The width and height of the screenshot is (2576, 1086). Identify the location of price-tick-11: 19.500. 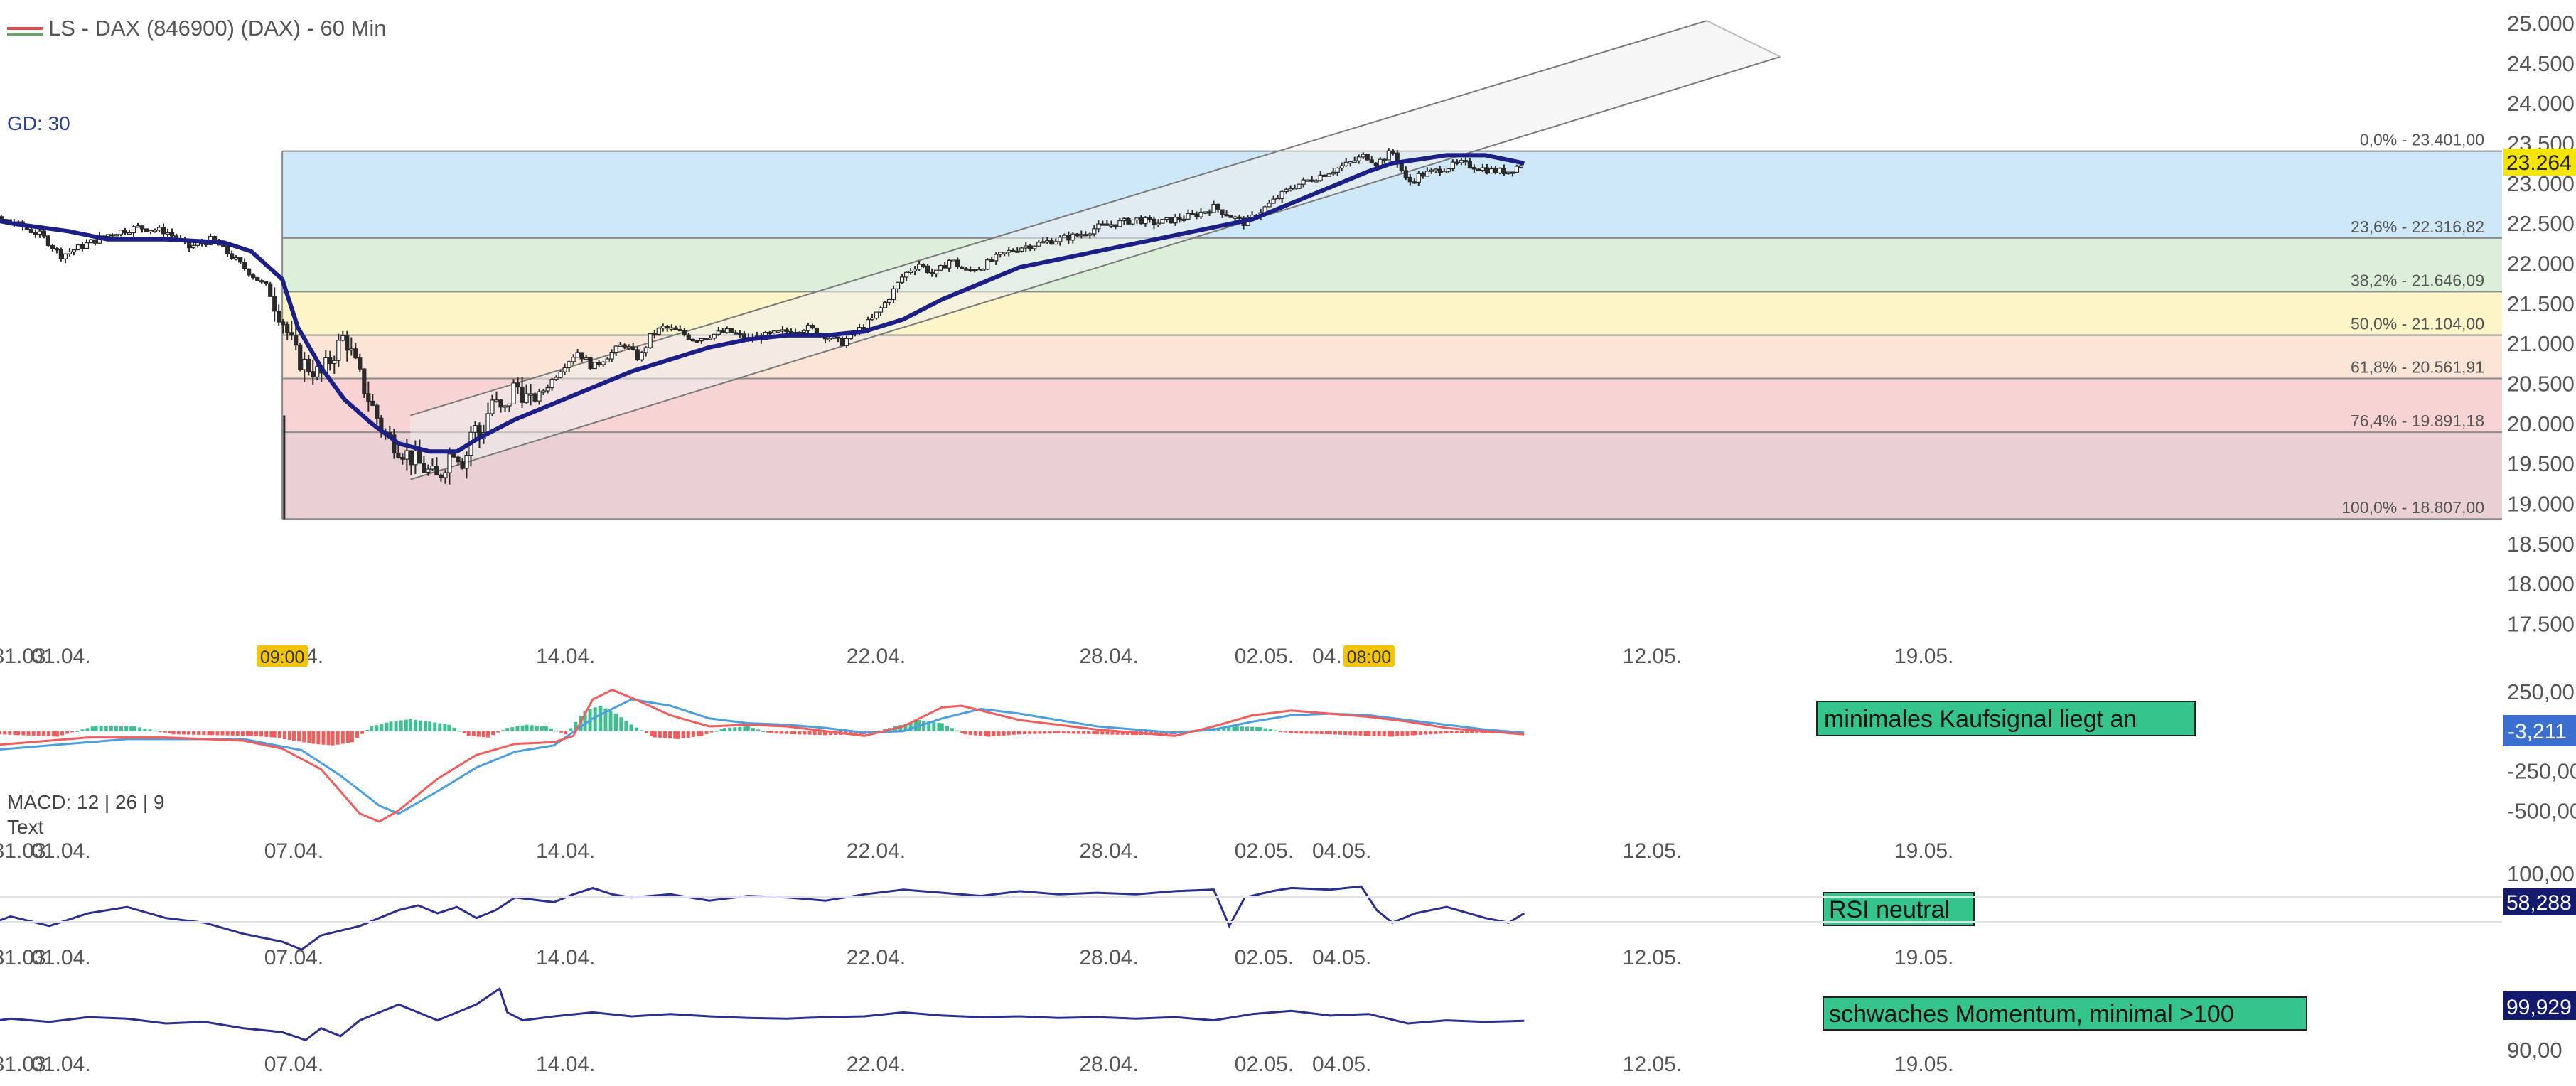
(2541, 464).